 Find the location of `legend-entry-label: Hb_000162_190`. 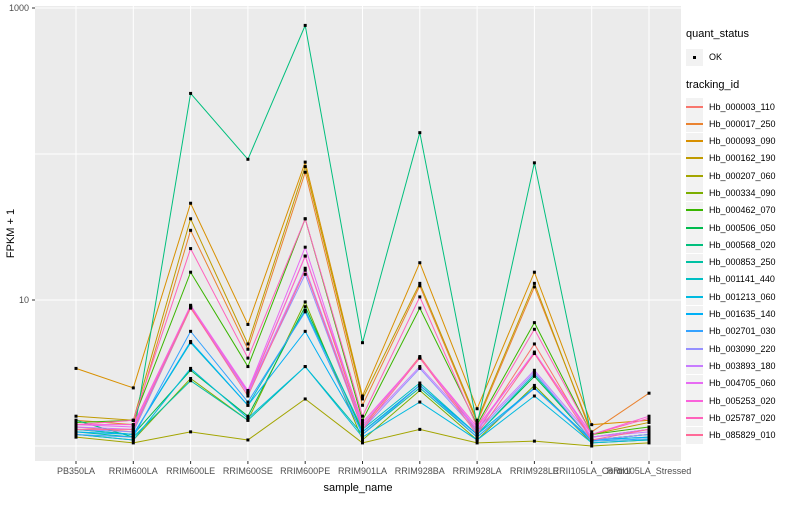

legend-entry-label: Hb_000162_190 is located at coordinates (742, 158).